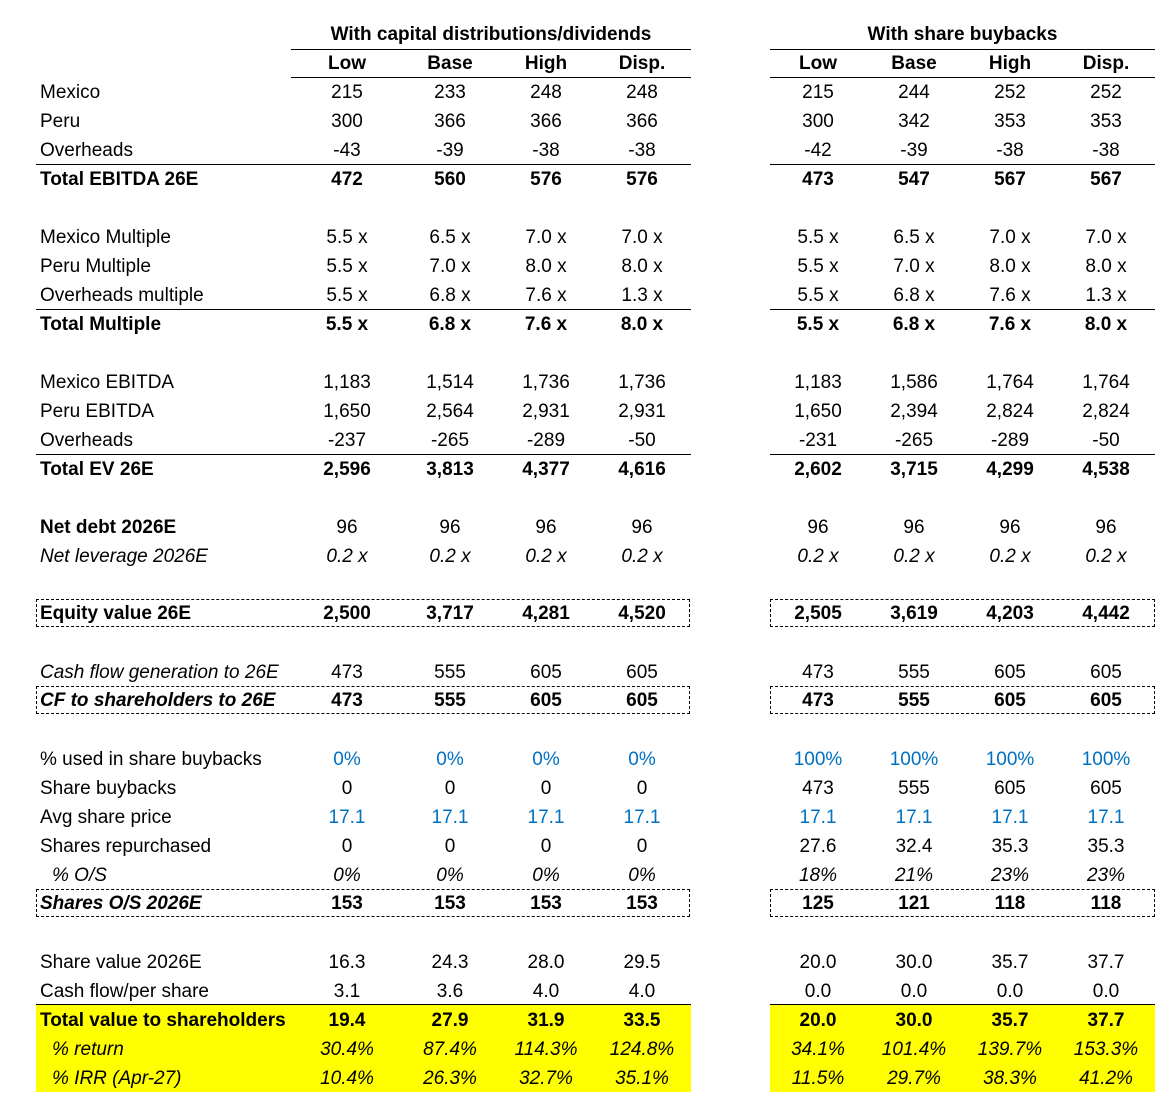 Image resolution: width=1165 pixels, height=1105 pixels. What do you see at coordinates (491, 77) in the screenshot?
I see `header-underline-left` at bounding box center [491, 77].